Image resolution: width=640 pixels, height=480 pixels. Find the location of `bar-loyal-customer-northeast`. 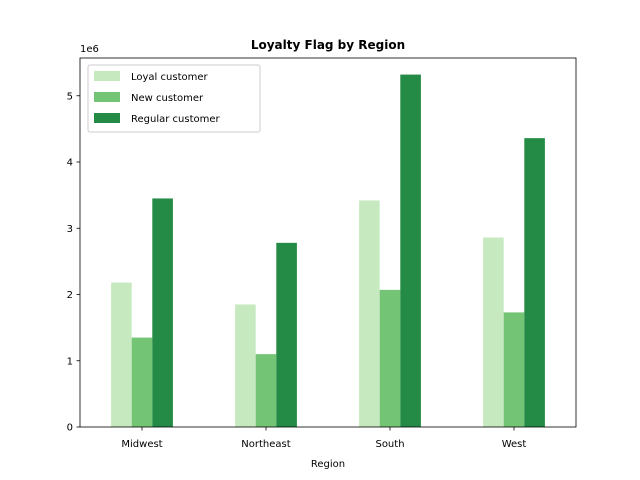

bar-loyal-customer-northeast is located at coordinates (245, 365).